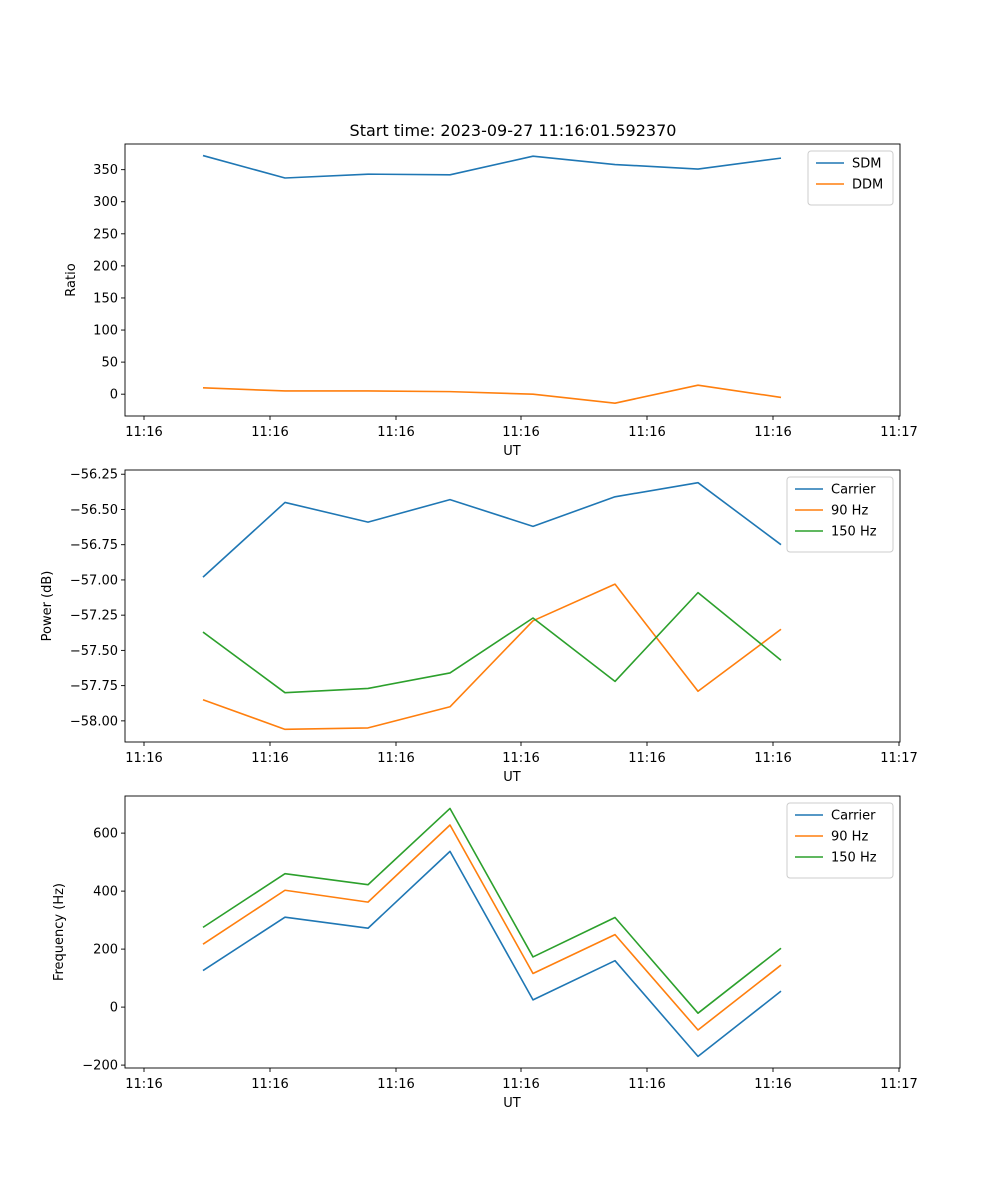  I want to click on y-axis-label: Power (dB), so click(47, 606).